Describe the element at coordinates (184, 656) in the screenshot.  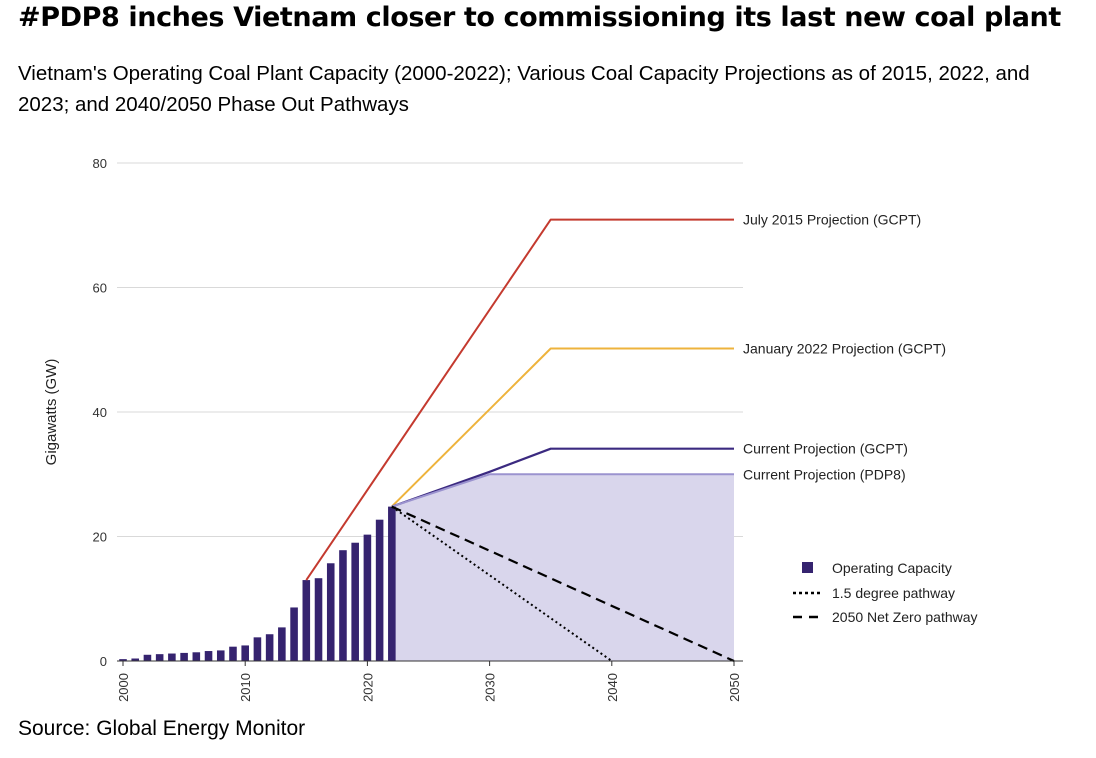
I see `operating-bar-2005` at that location.